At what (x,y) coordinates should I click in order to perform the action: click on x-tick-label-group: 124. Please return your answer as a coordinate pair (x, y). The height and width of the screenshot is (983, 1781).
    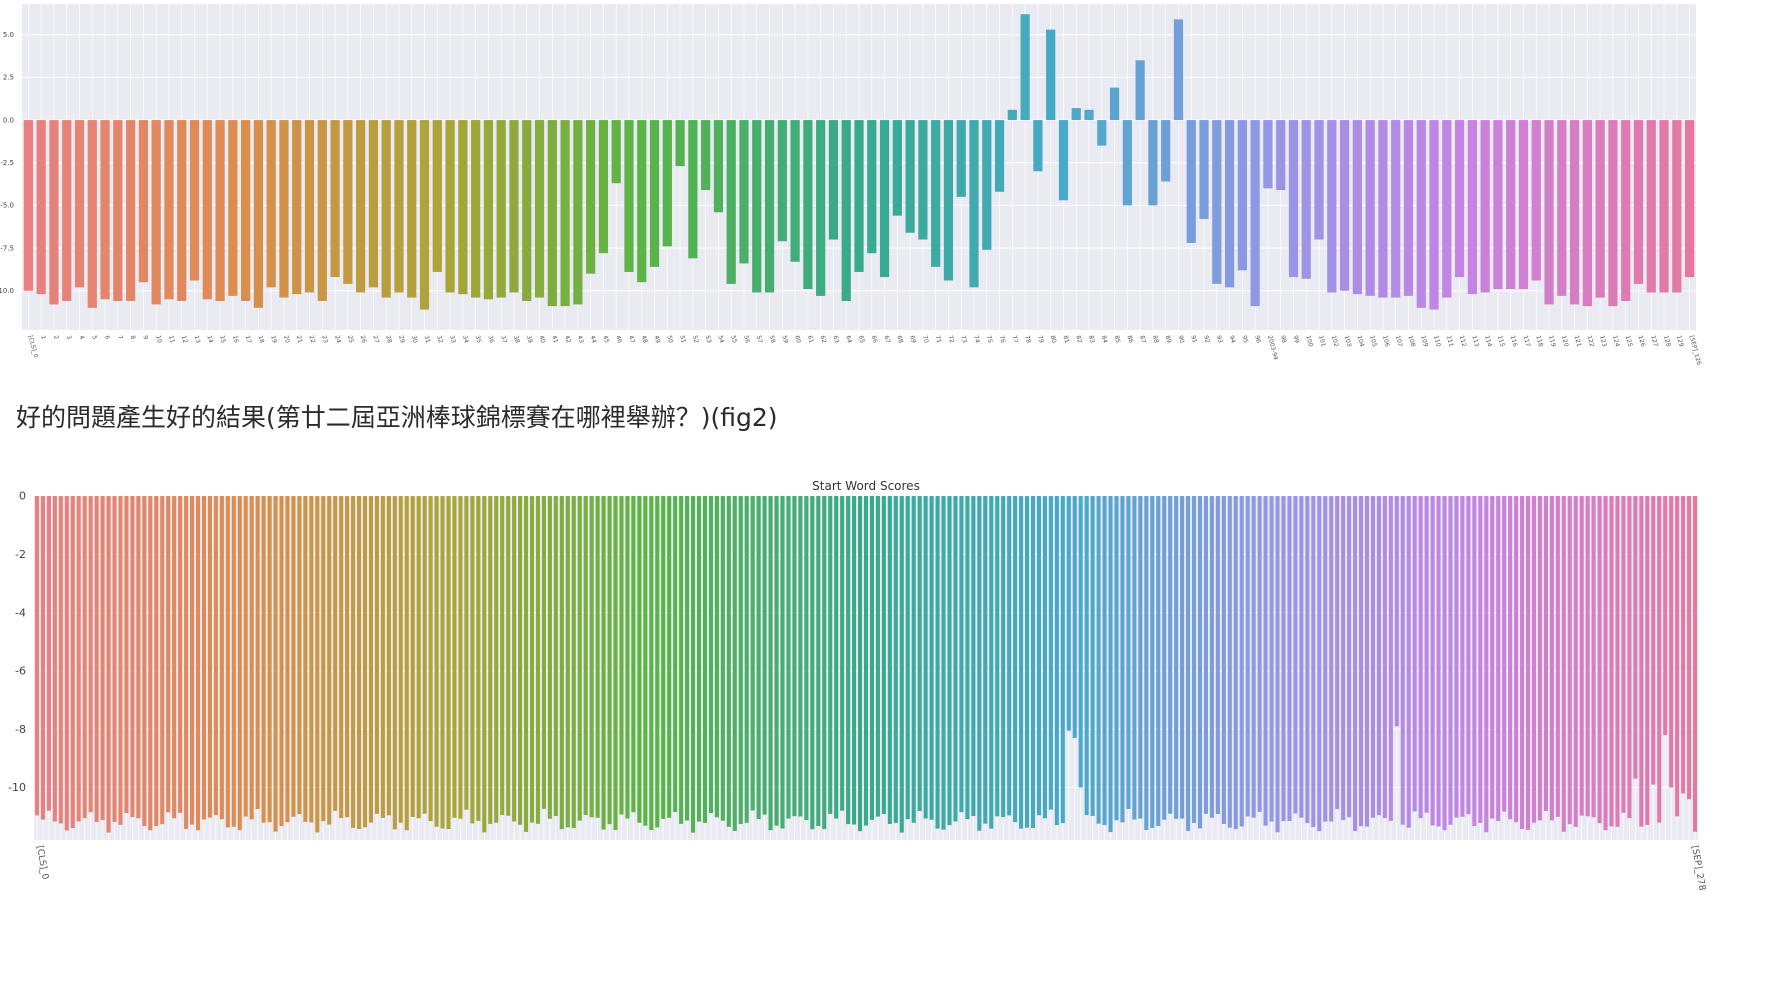
    Looking at the image, I should click on (1616, 341).